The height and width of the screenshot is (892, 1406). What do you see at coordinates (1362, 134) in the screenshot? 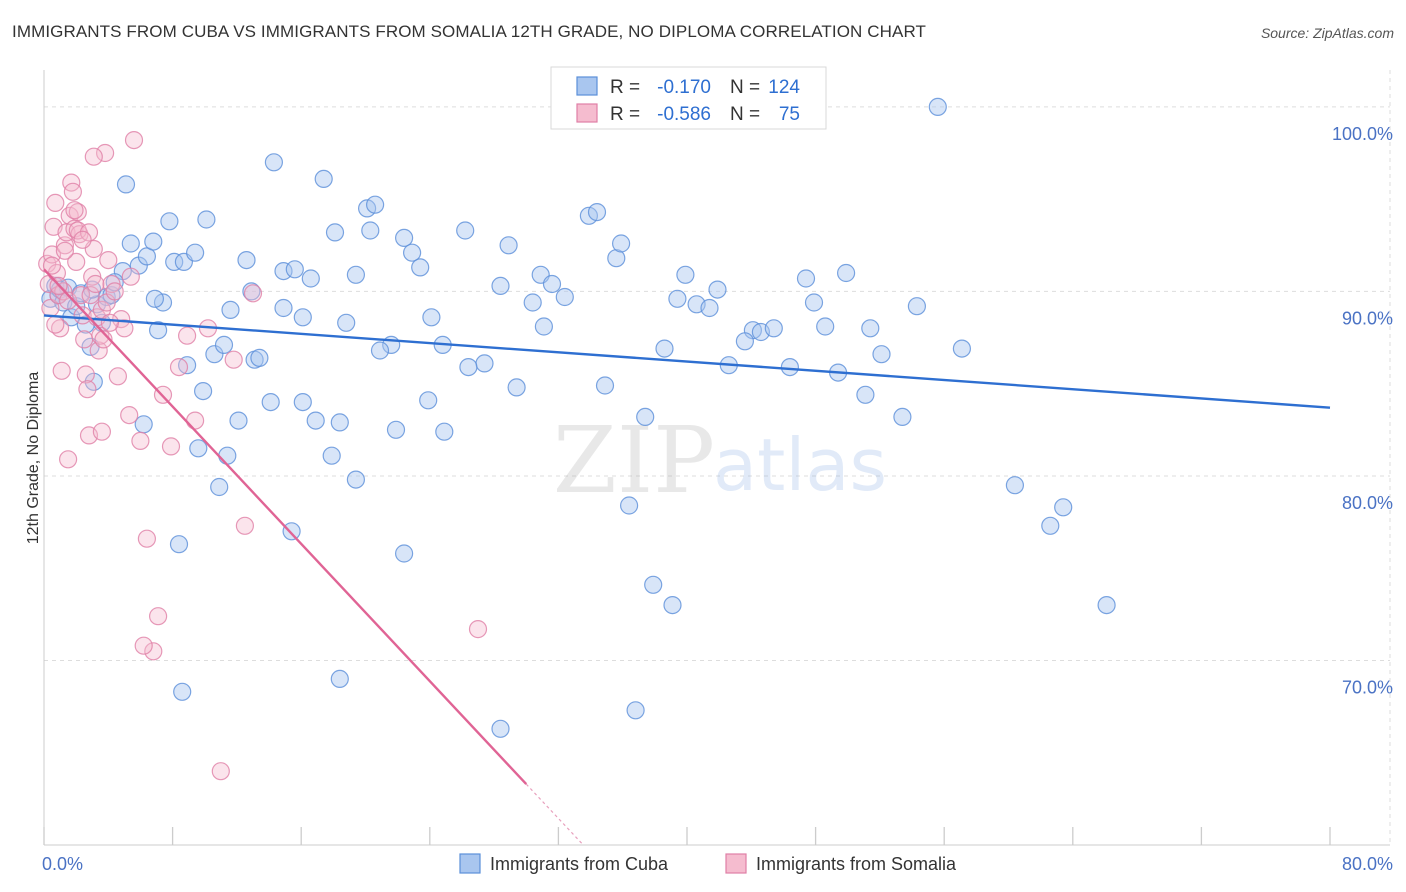
I see `y-tick-label: 100.0%` at bounding box center [1362, 134].